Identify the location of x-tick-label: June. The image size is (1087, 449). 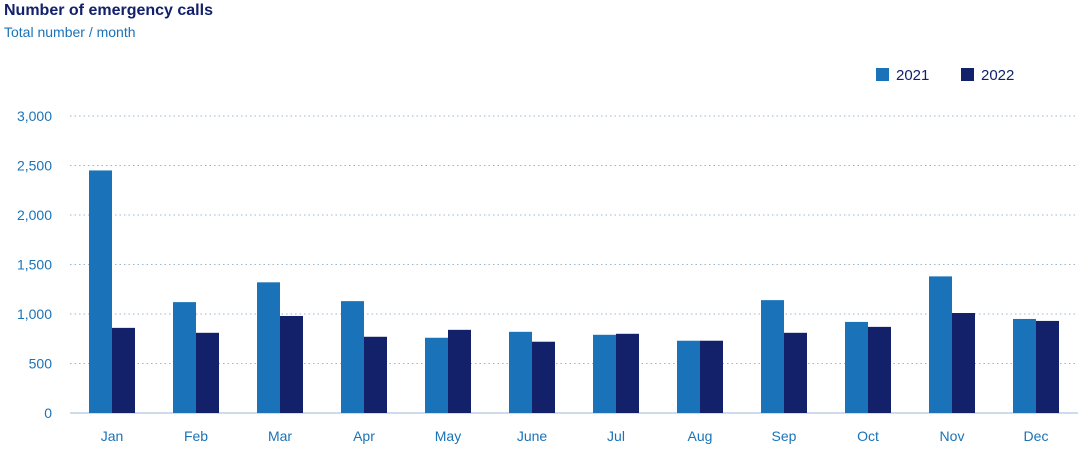
(532, 436).